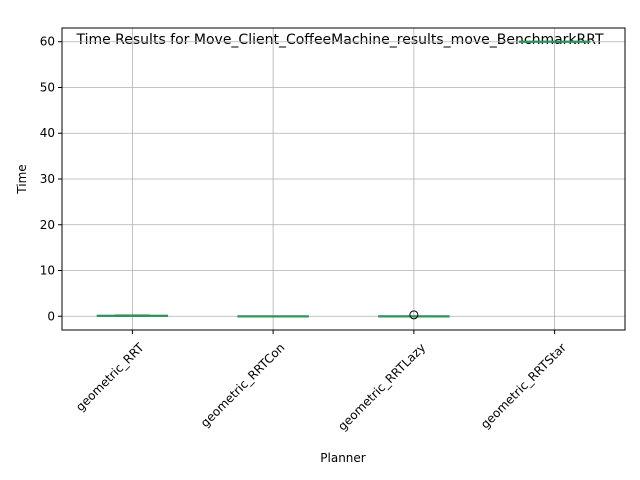 The image size is (640, 480). Describe the element at coordinates (343, 458) in the screenshot. I see `x-axis-label: Planner` at that location.